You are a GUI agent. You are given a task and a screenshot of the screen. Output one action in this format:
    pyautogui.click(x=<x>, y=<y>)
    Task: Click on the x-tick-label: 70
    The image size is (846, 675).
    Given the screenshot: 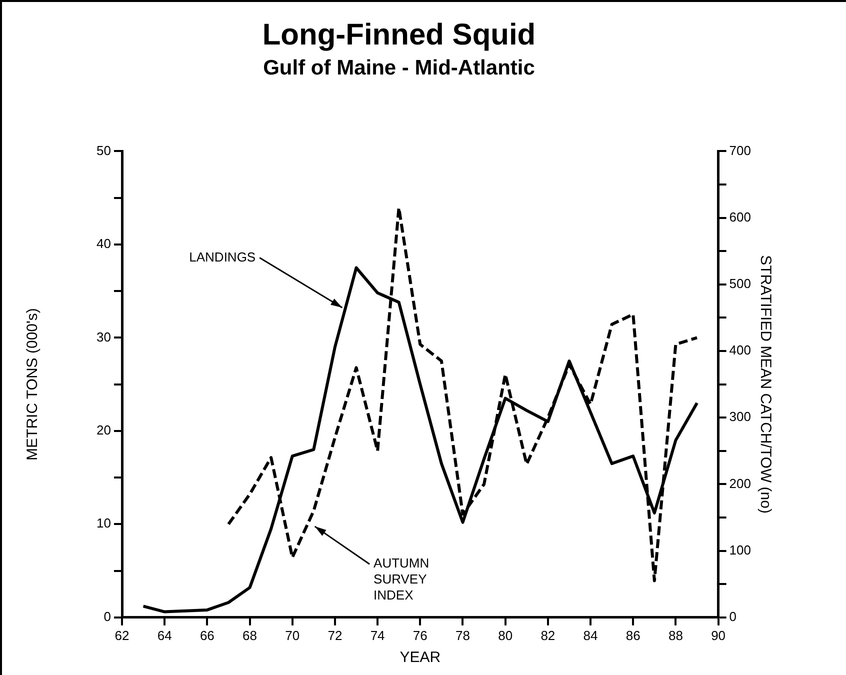 What is the action you would take?
    pyautogui.click(x=292, y=635)
    